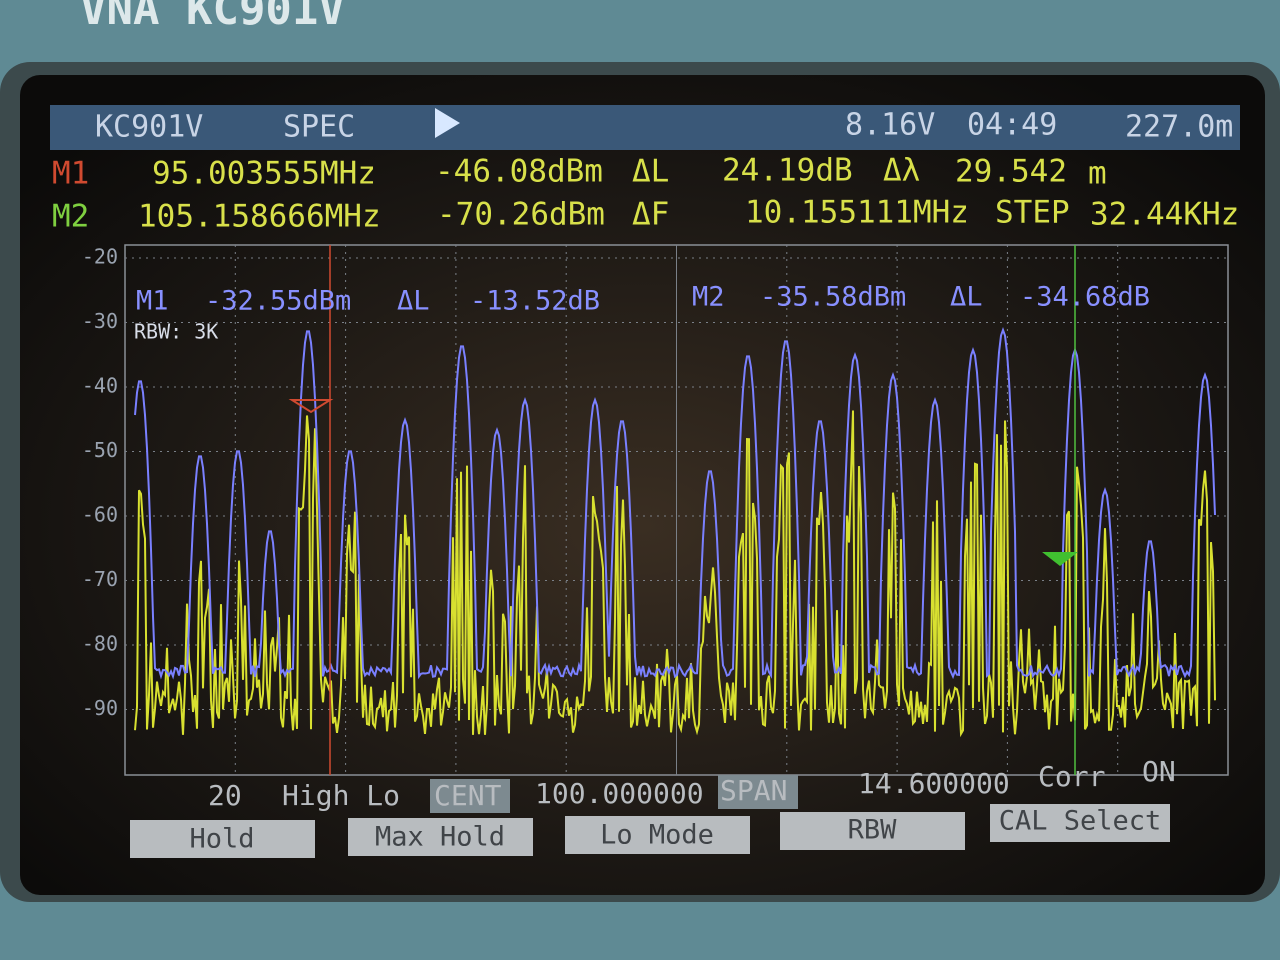 The image size is (1280, 960). I want to click on delta-value: 10.155111MHz, so click(857, 213).